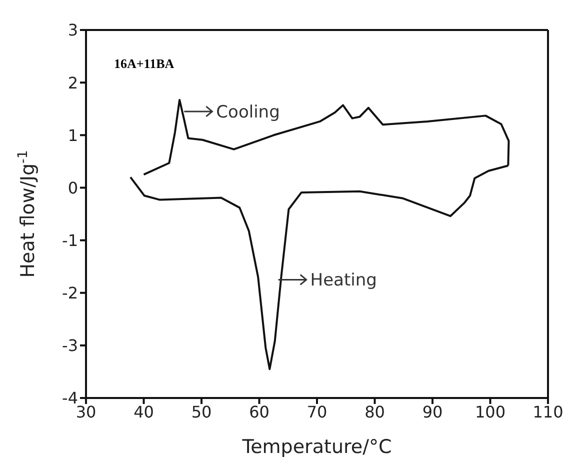 This screenshot has width=583, height=470. What do you see at coordinates (73, 188) in the screenshot?
I see `y-tick-label: 0` at bounding box center [73, 188].